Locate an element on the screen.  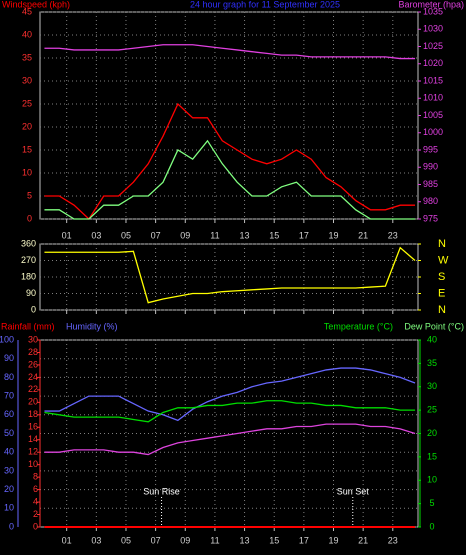
y-tick-label: 270 is located at coordinates (28, 260).